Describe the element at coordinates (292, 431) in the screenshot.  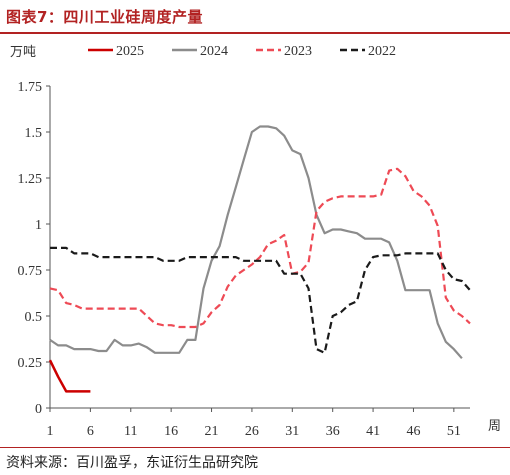
I see `x-tick-label: 31` at that location.